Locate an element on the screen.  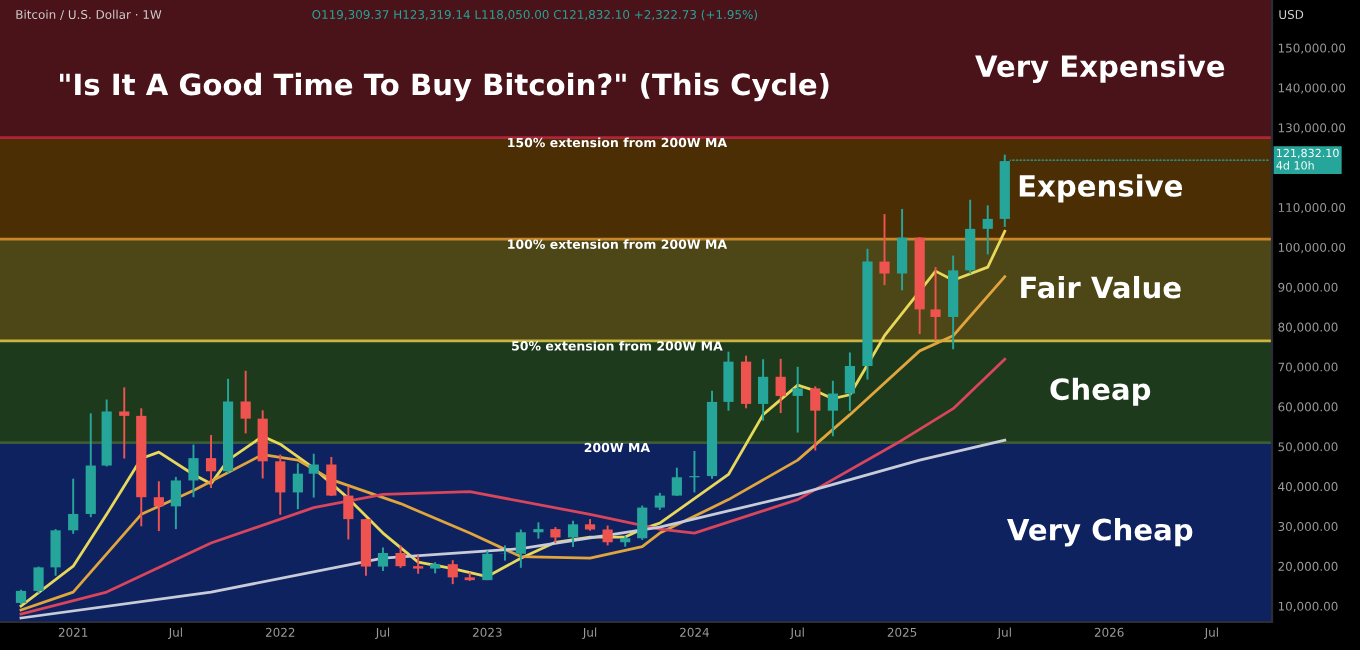
band-label: Very Expensive is located at coordinates (1100, 69).